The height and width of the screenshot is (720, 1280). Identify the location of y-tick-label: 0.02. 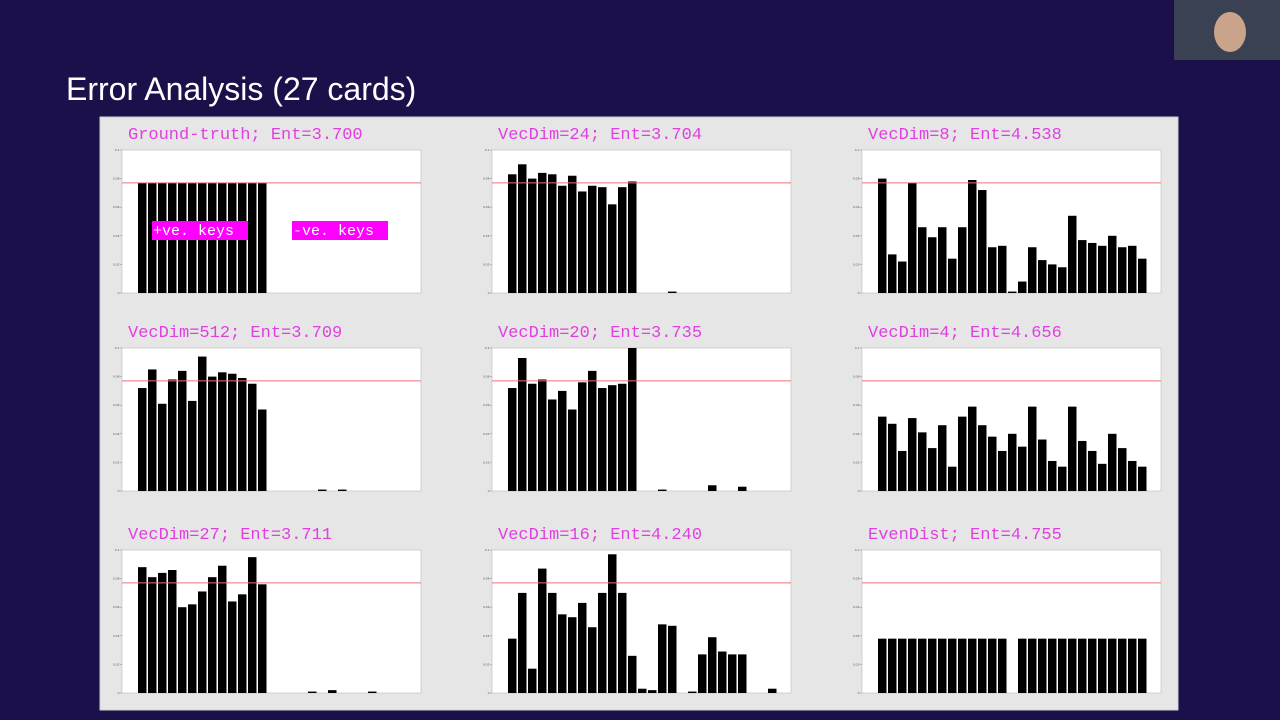
(856, 264).